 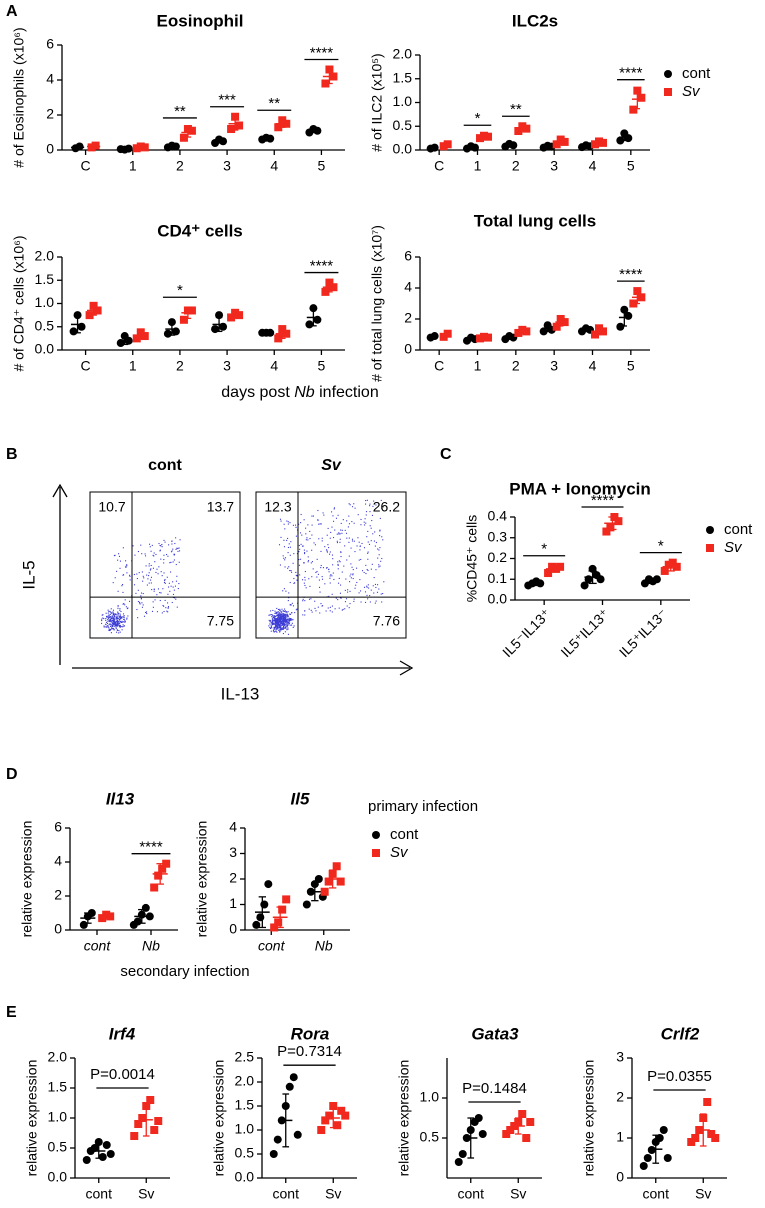 What do you see at coordinates (12, 11) in the screenshot?
I see `panel-label: A` at bounding box center [12, 11].